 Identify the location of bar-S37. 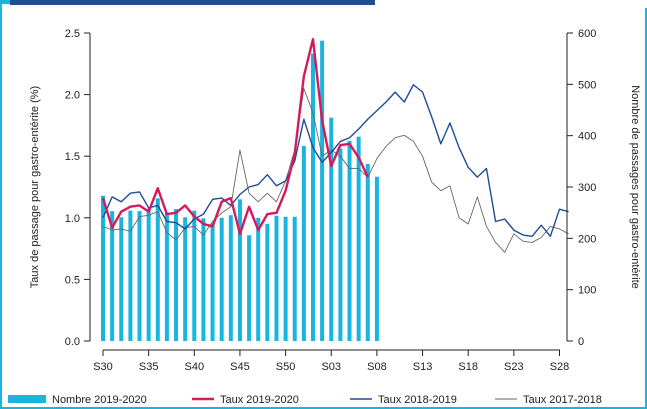
(166, 276).